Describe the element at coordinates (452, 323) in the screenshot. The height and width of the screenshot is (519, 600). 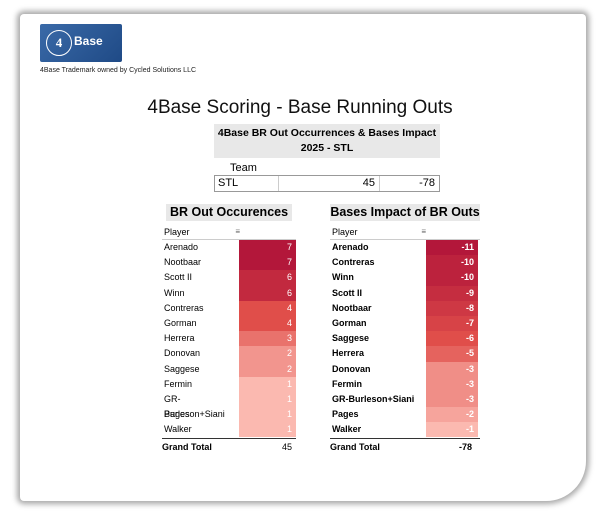
I see `heat-cell: -7` at that location.